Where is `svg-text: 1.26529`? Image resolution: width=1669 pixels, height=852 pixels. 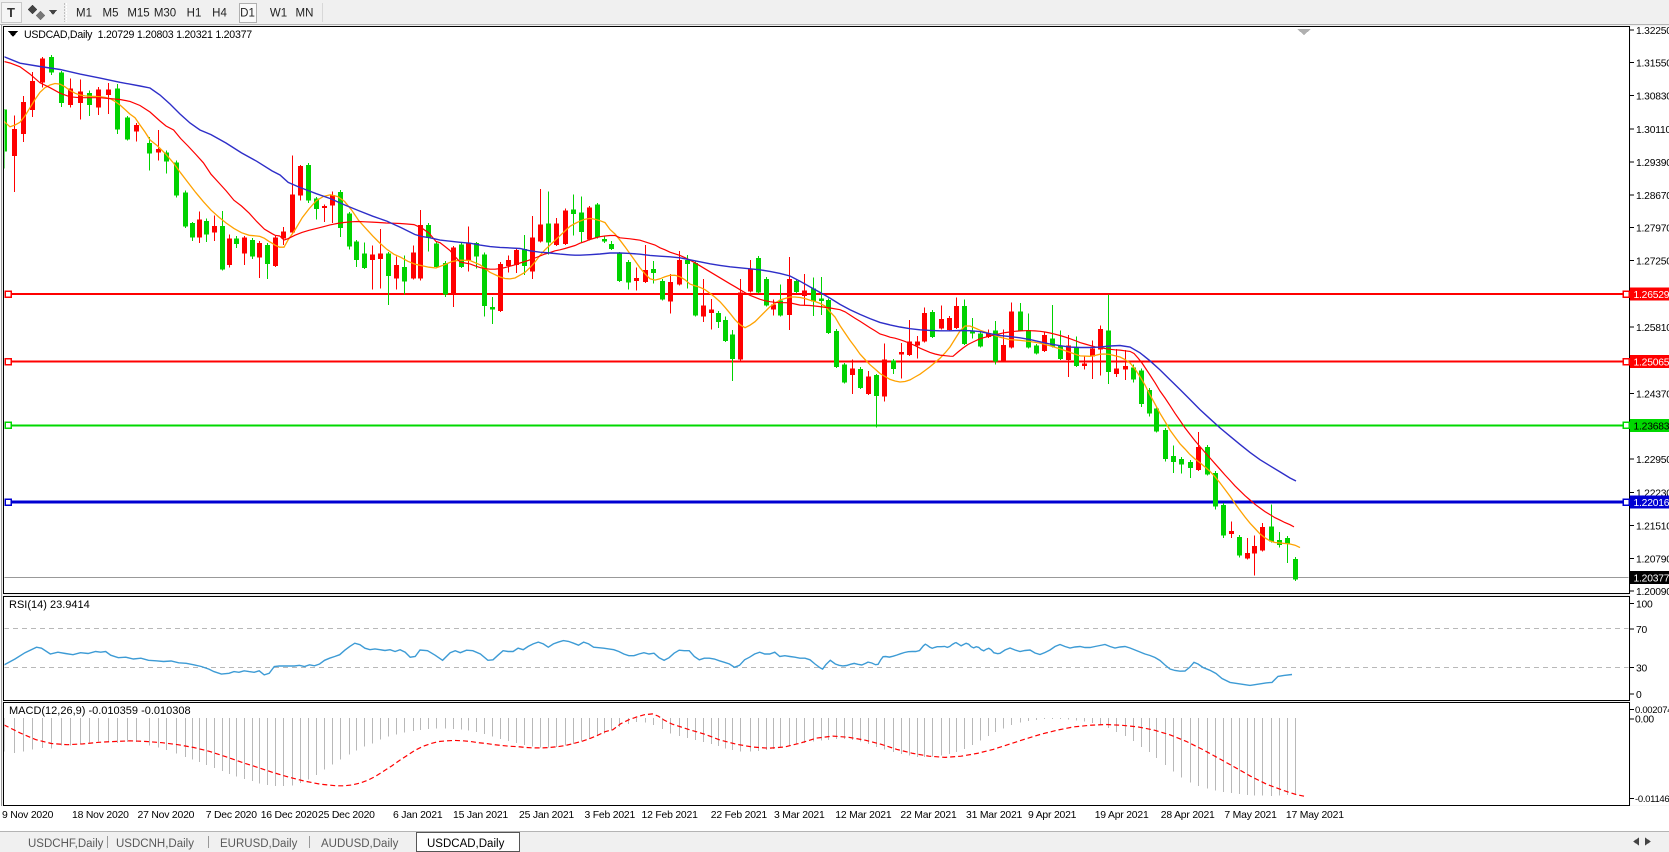
svg-text: 1.26529 is located at coordinates (1651, 295).